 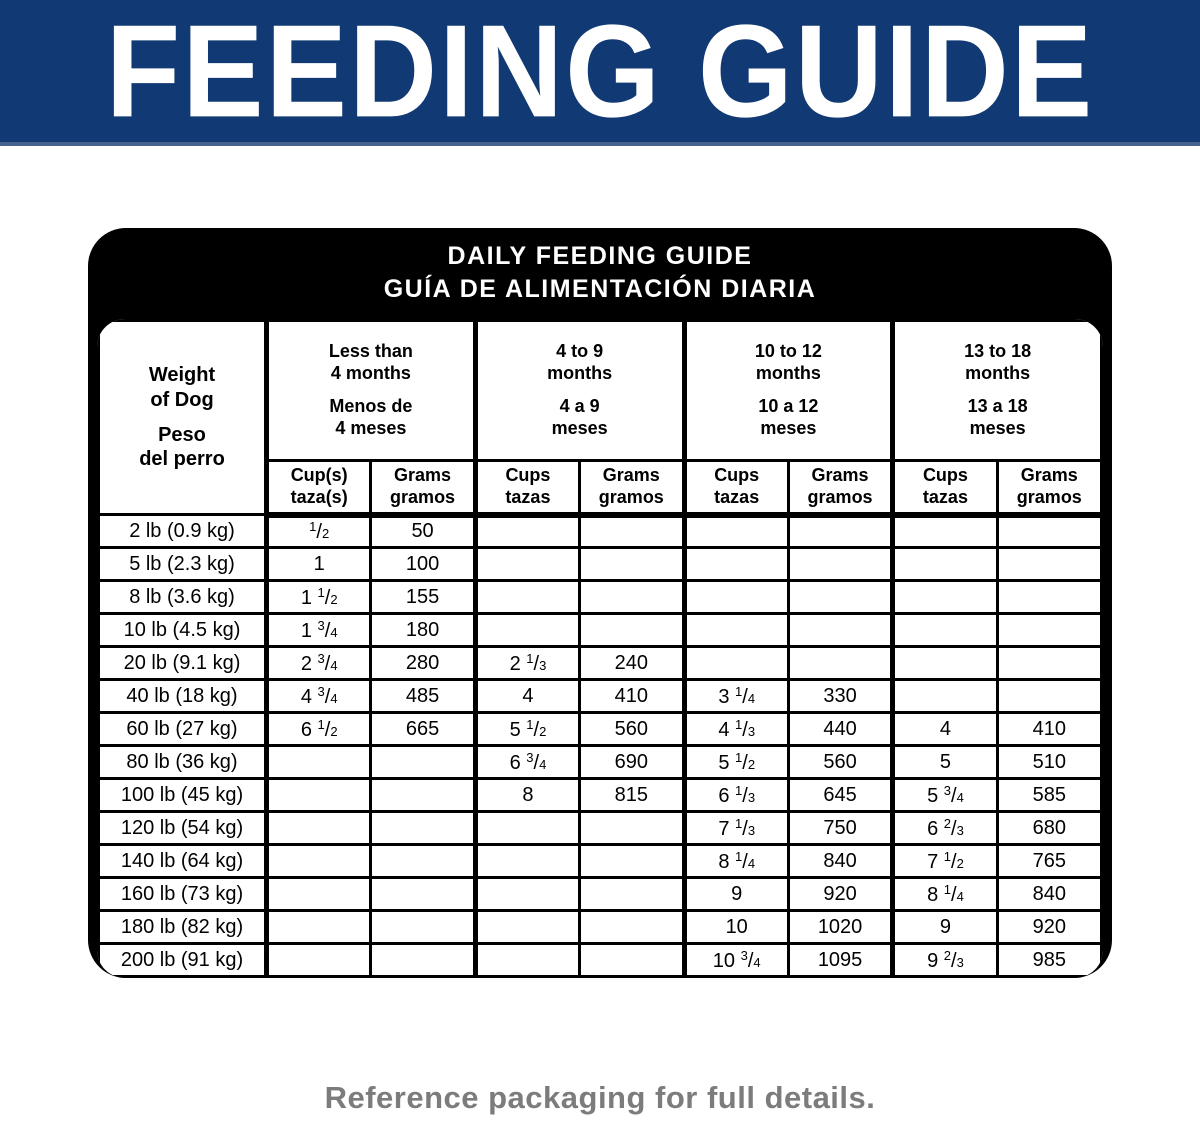 I want to click on cups-cell: 6 3/4, so click(x=527, y=762).